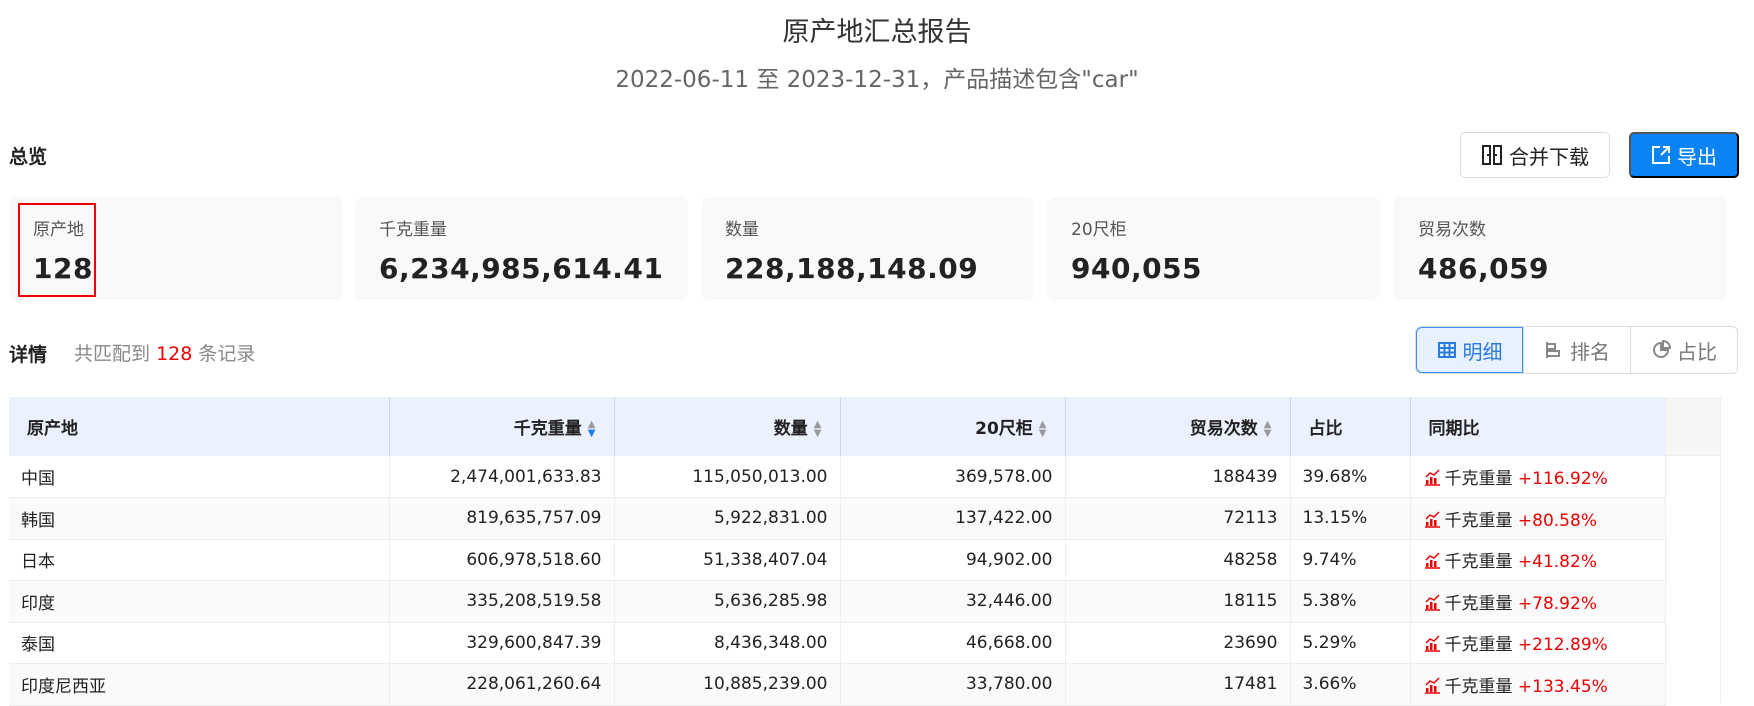 The height and width of the screenshot is (706, 1754). What do you see at coordinates (1590, 351) in the screenshot?
I see `view-label: 排名` at bounding box center [1590, 351].